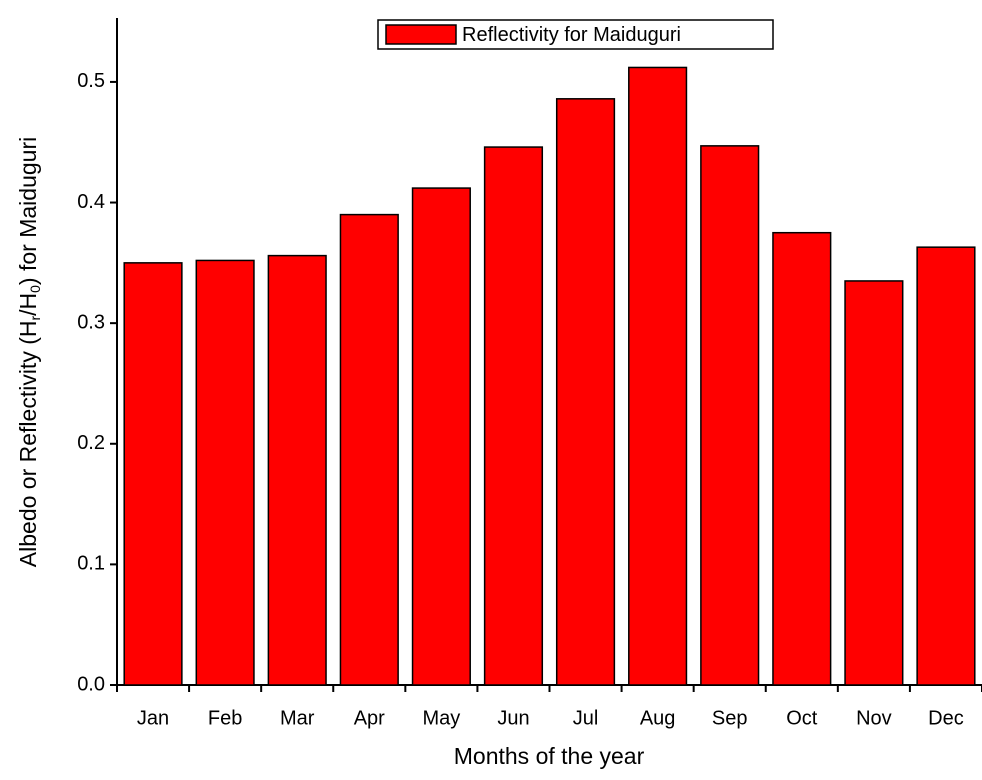 The height and width of the screenshot is (780, 982). What do you see at coordinates (802, 718) in the screenshot?
I see `x-tick-label: Oct` at bounding box center [802, 718].